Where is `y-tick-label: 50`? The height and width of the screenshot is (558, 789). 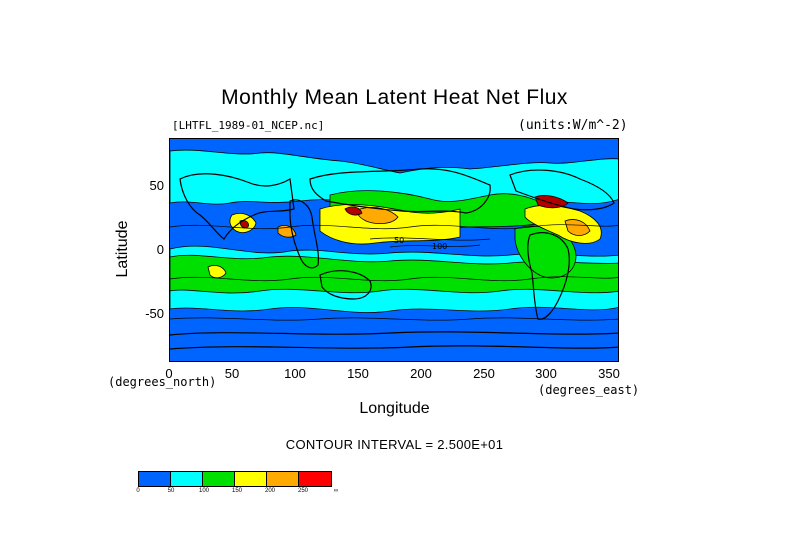
y-tick-label: 50 is located at coordinates (156, 185).